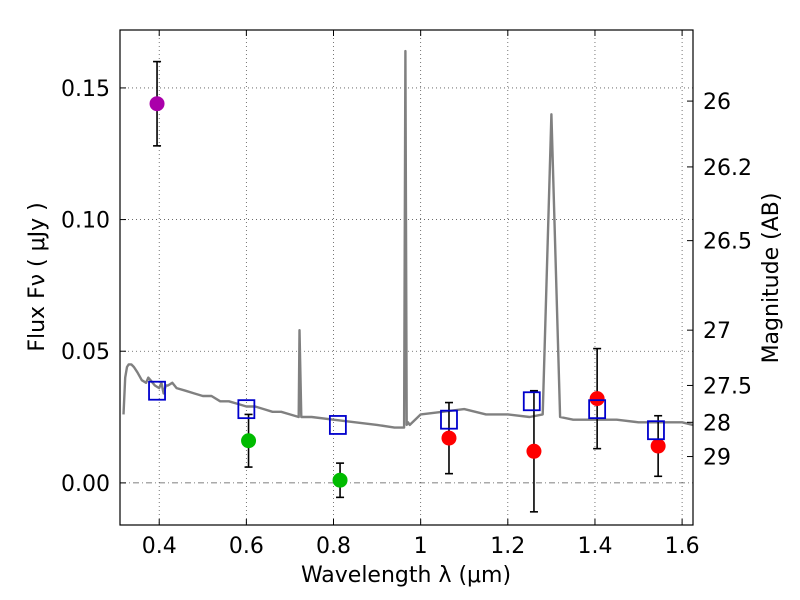 The width and height of the screenshot is (800, 600). What do you see at coordinates (421, 546) in the screenshot?
I see `x-tick-label: 1` at bounding box center [421, 546].